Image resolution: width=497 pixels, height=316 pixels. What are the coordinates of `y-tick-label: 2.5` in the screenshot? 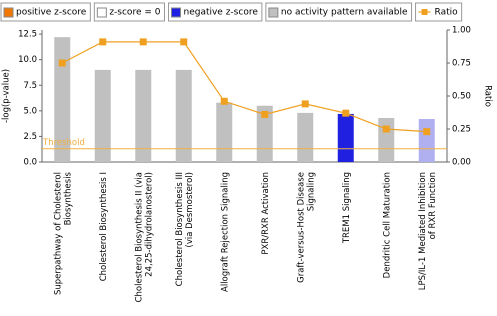 It's located at (30, 137).